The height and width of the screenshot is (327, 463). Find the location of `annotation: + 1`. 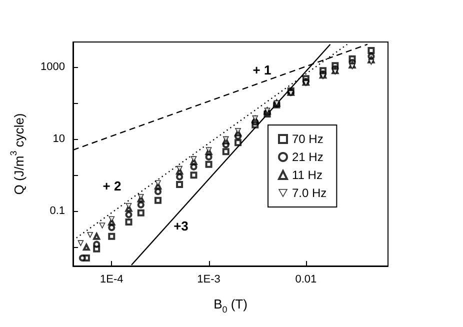

annotation: + 1 is located at coordinates (262, 70).